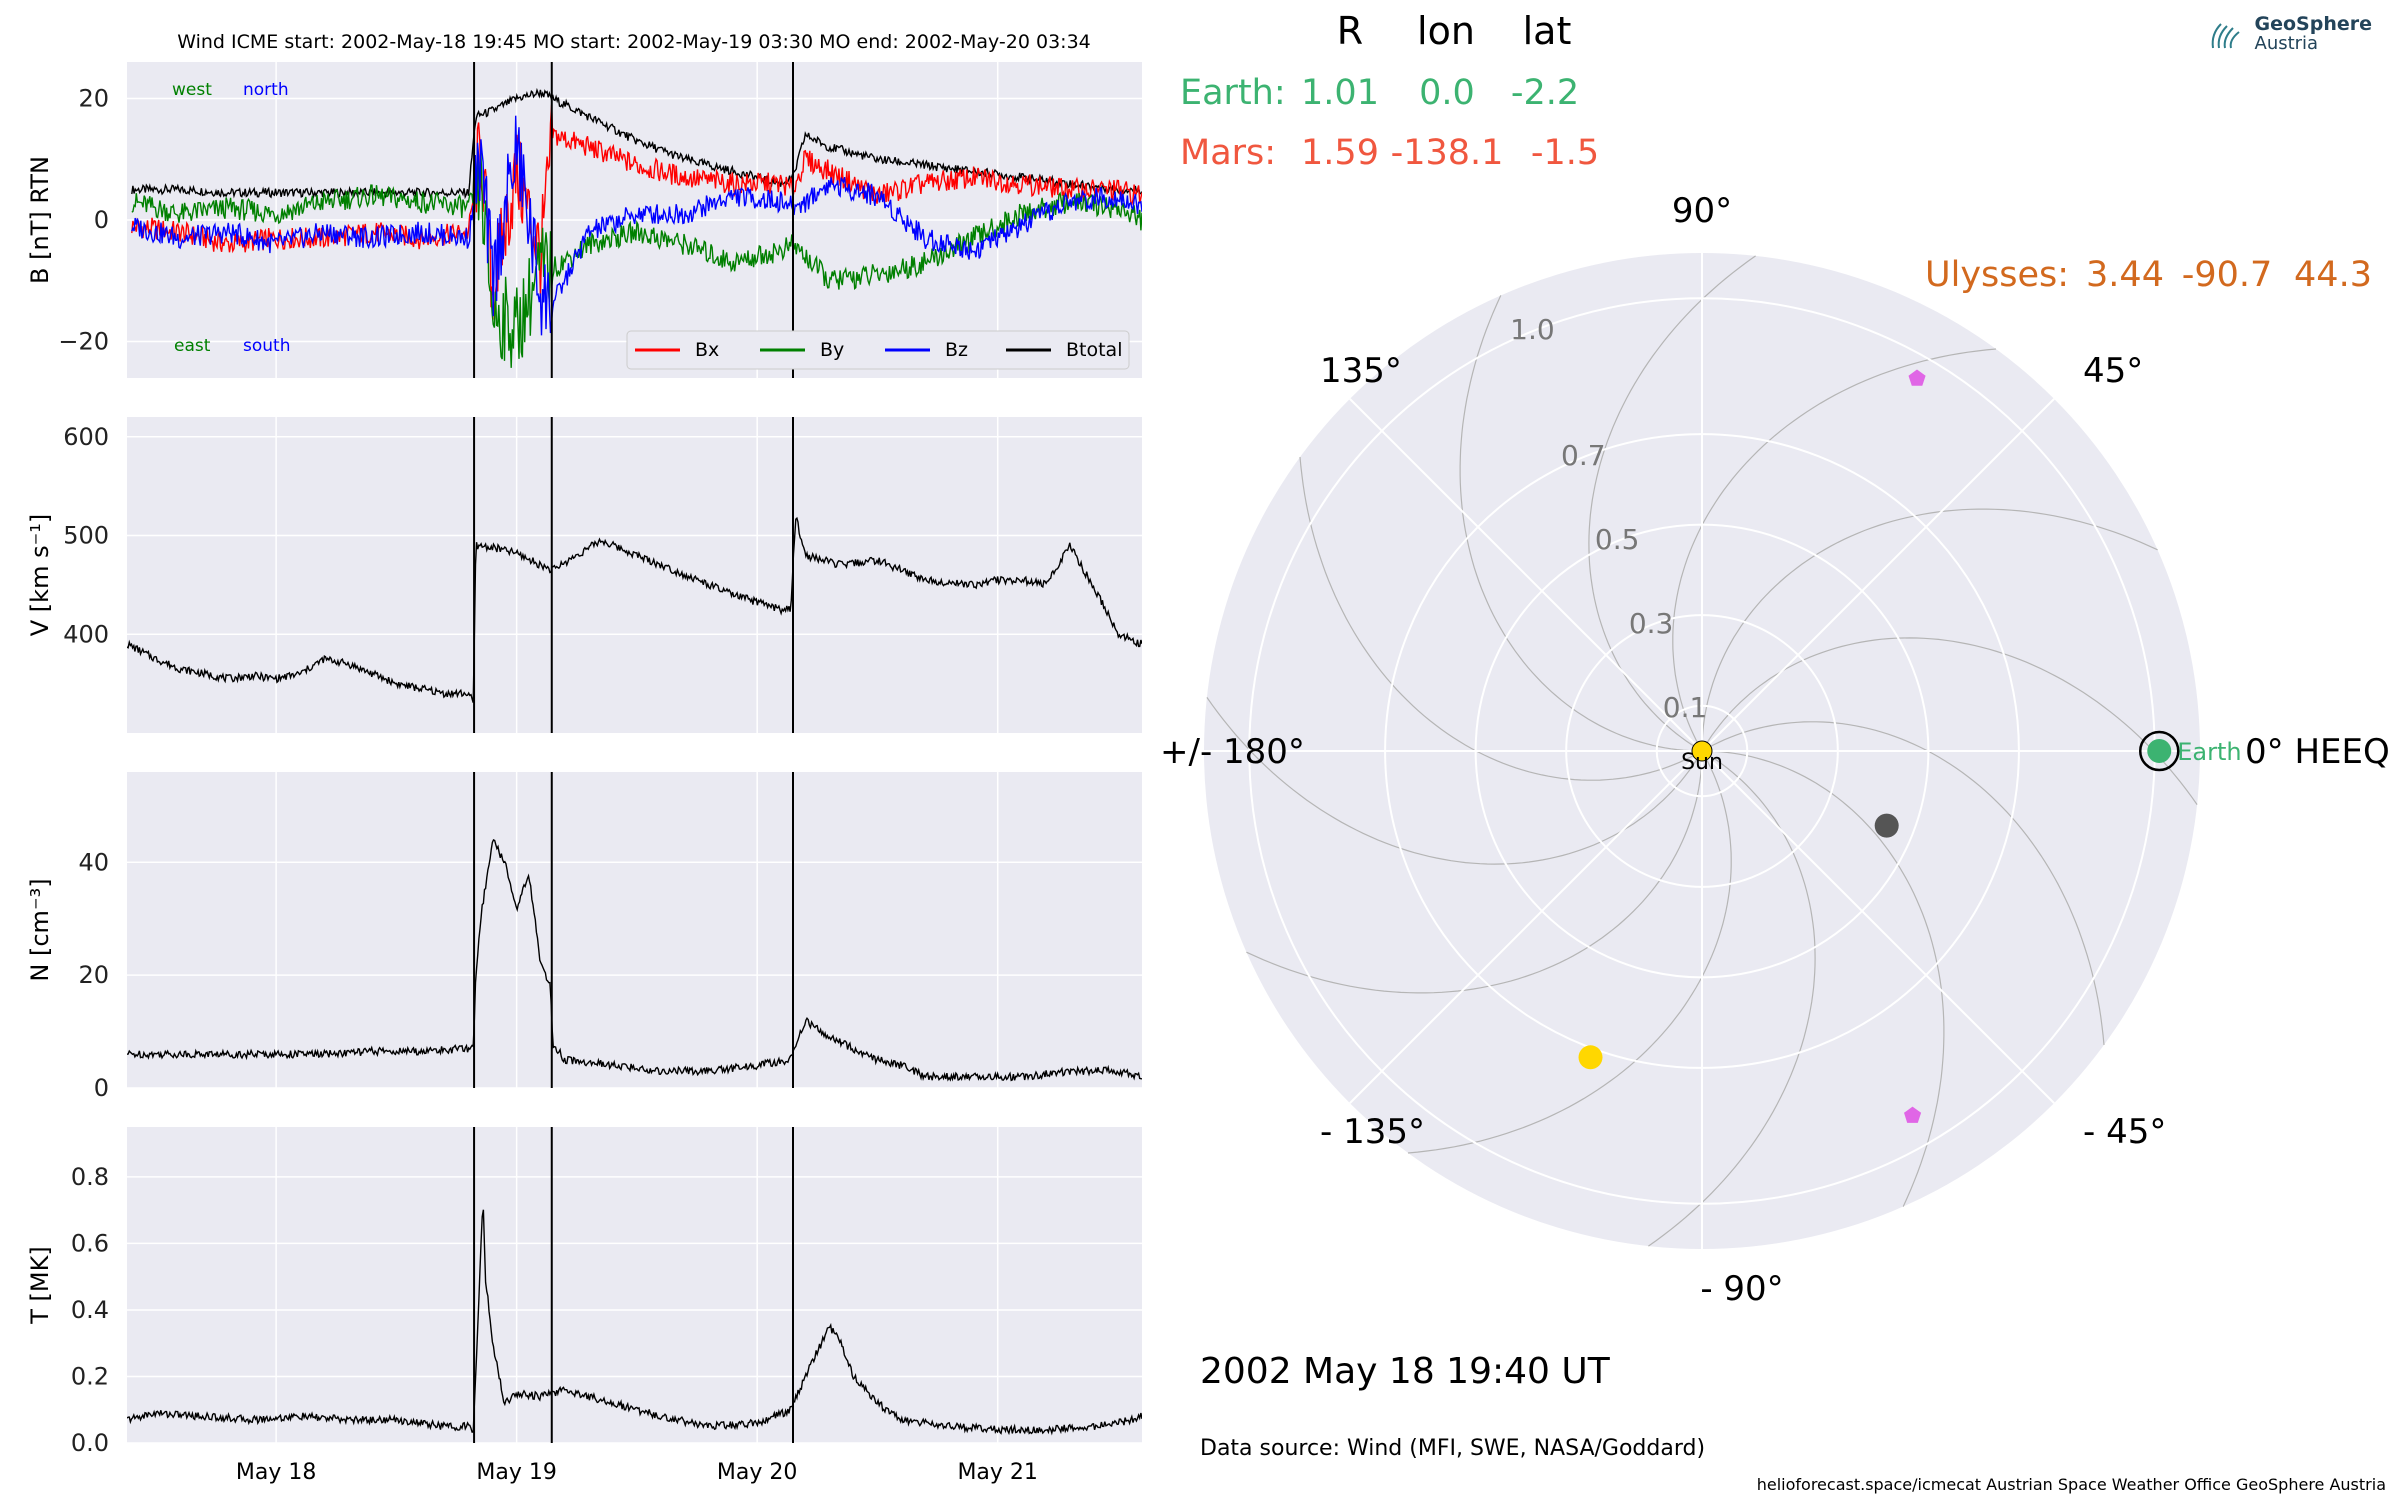 The image size is (2400, 1500). I want to click on series-line-t, so click(634, 1322).